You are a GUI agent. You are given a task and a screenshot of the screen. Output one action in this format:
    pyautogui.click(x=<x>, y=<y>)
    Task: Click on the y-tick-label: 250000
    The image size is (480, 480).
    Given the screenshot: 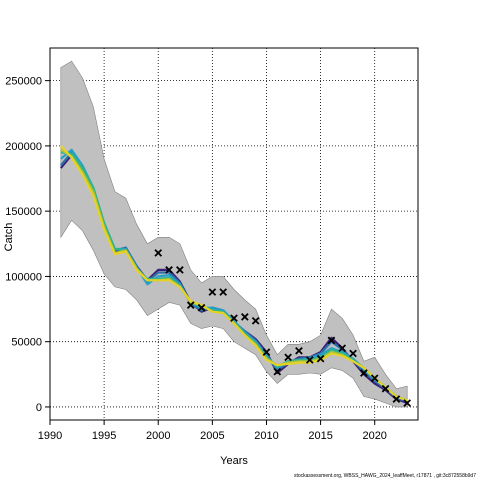 What is the action you would take?
    pyautogui.click(x=23, y=82)
    